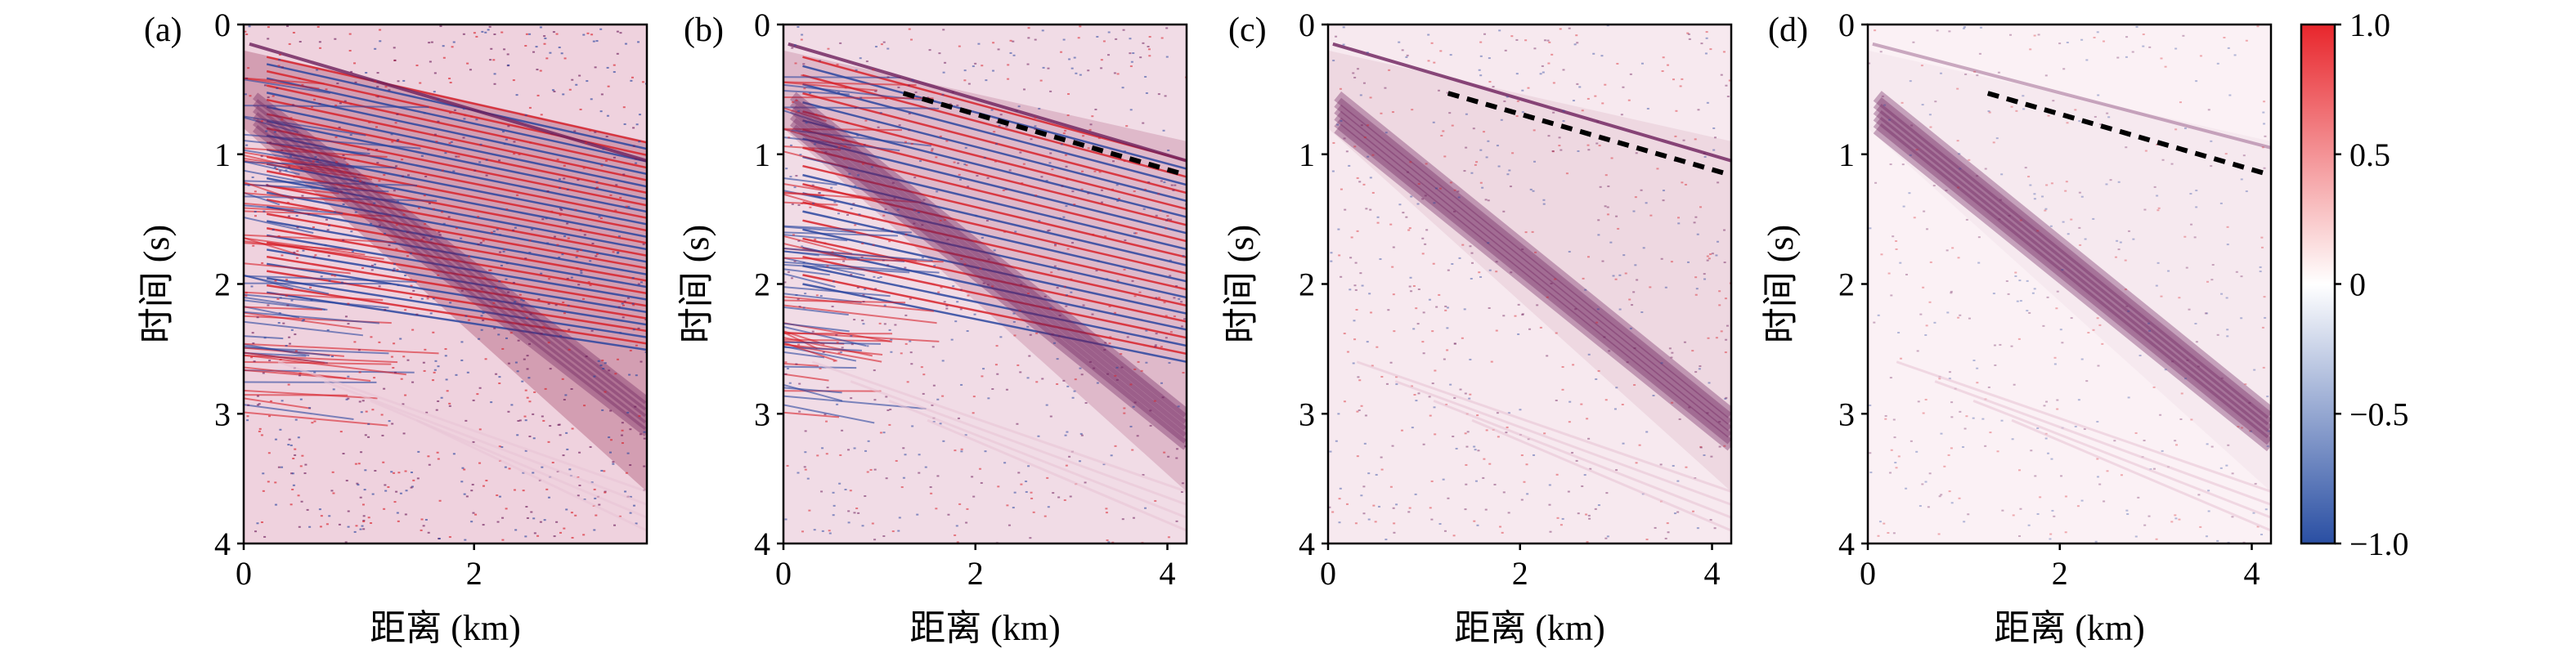  Describe the element at coordinates (1247, 30) in the screenshot. I see `panel-label: (c)` at that location.